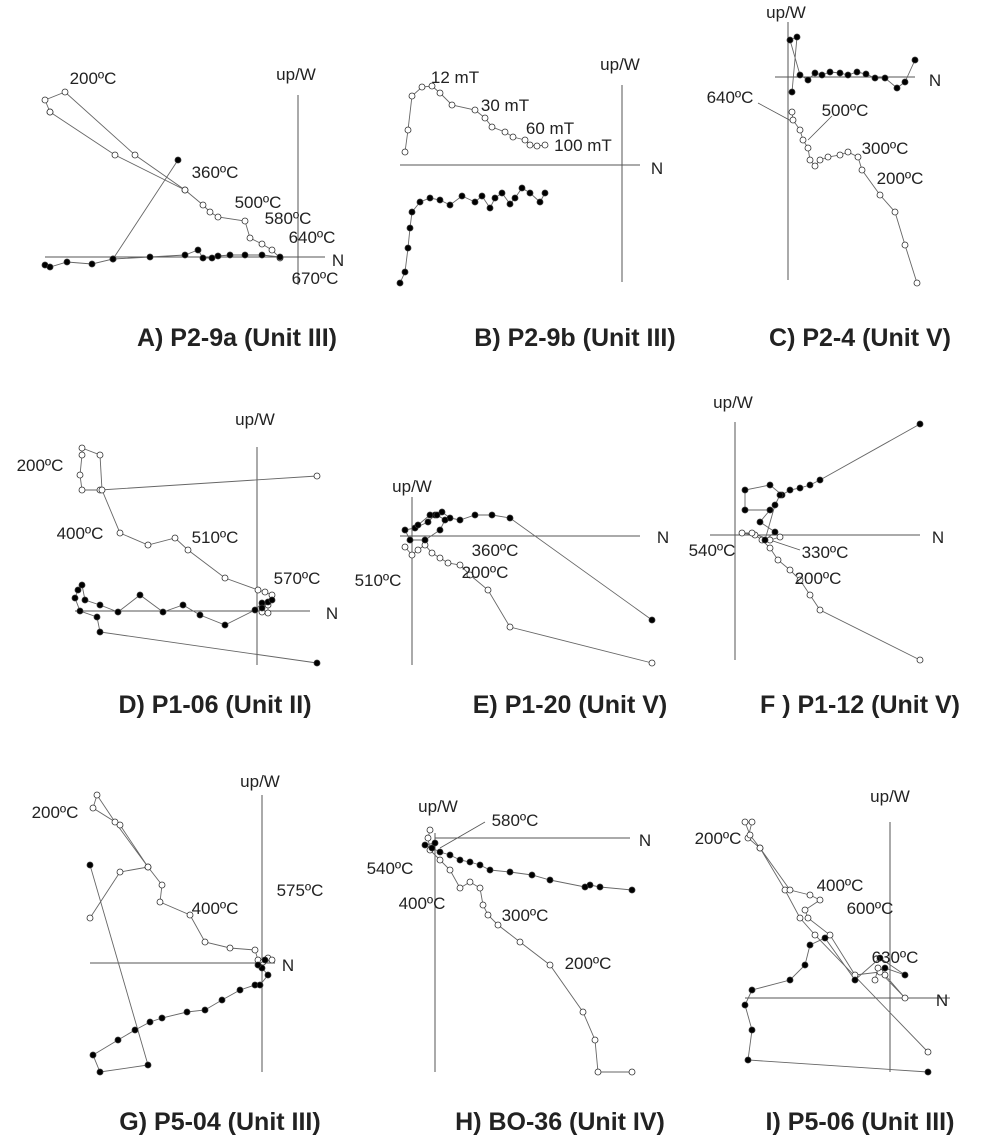 The width and height of the screenshot is (992, 1147). I want to click on temperature-label: 600ºC, so click(870, 908).